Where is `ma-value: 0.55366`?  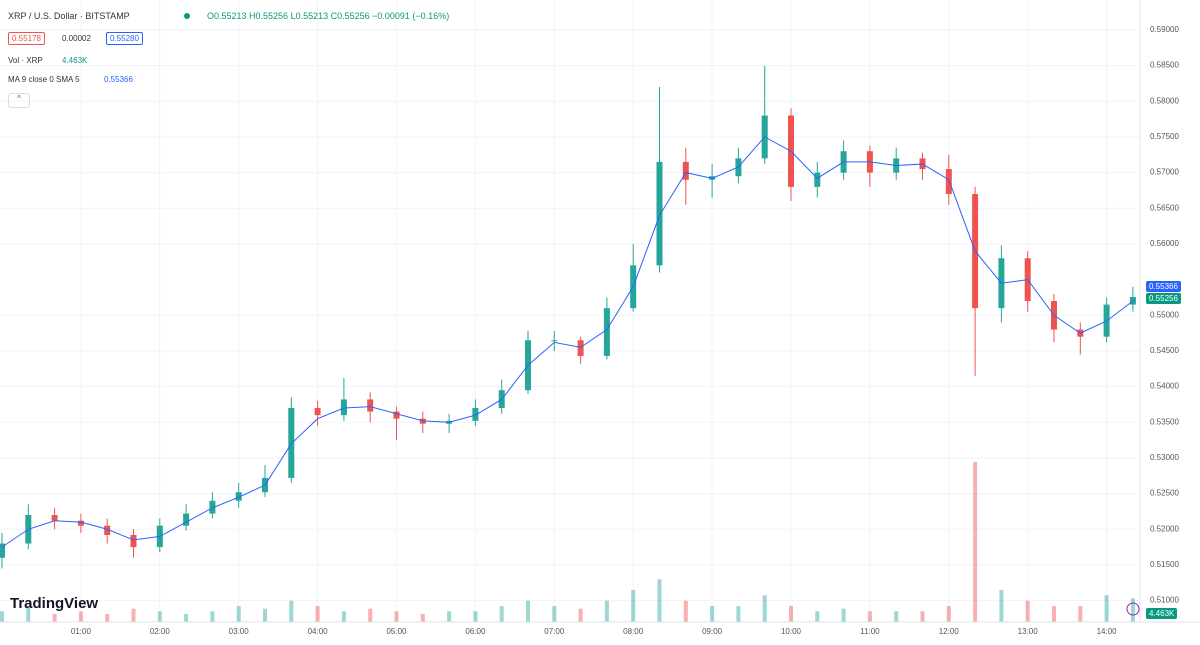 ma-value: 0.55366 is located at coordinates (118, 79).